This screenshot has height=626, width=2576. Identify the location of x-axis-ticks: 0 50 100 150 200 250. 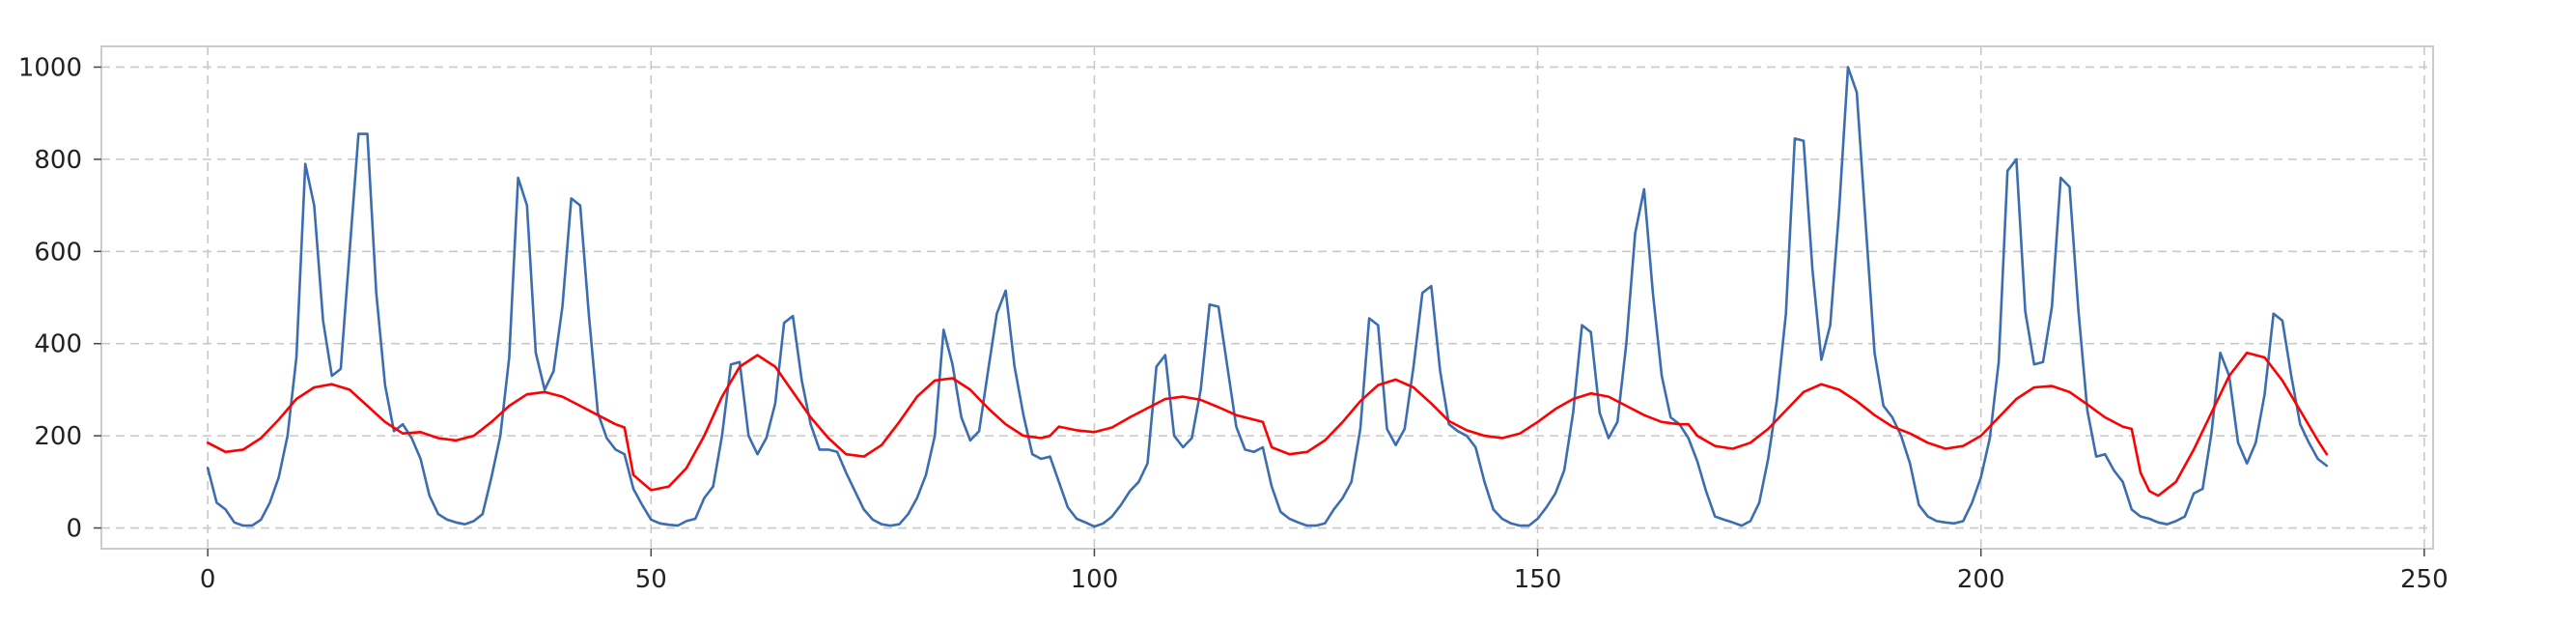
(1325, 571).